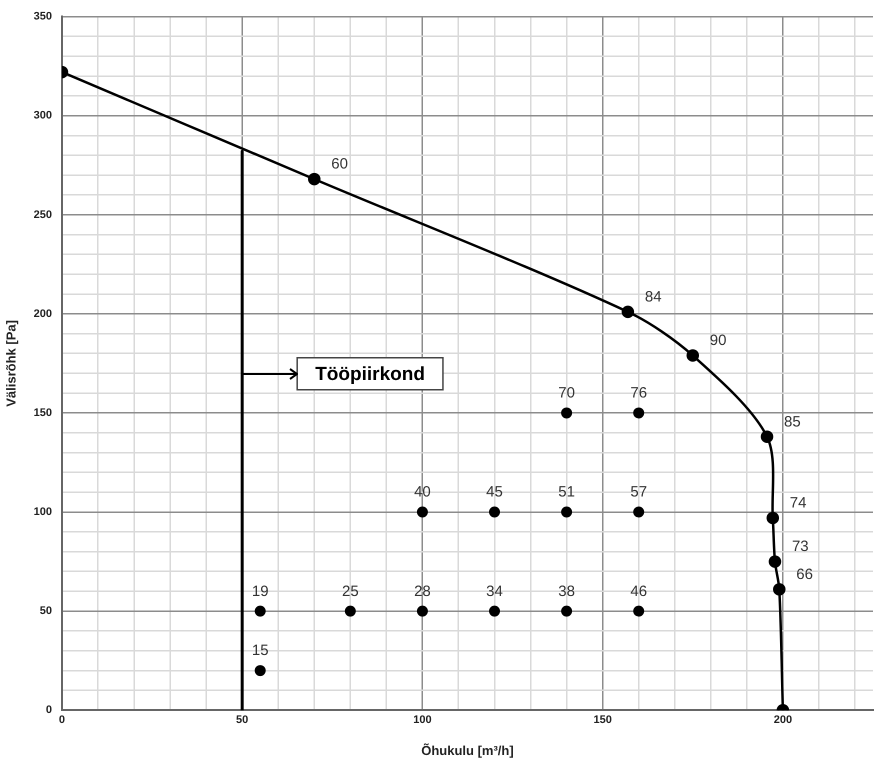  What do you see at coordinates (422, 492) in the screenshot?
I see `annotation: 40` at bounding box center [422, 492].